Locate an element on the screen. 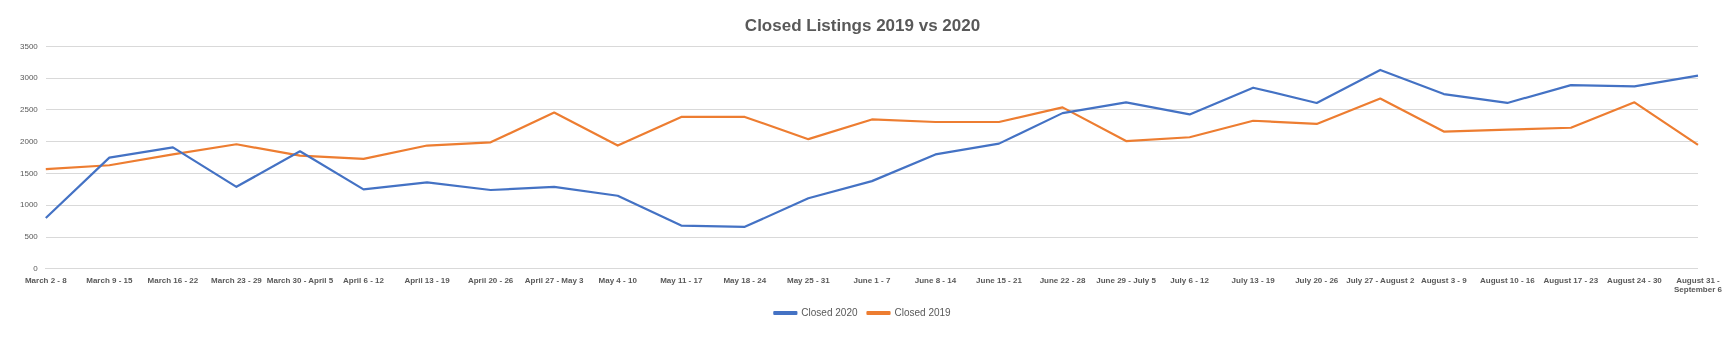  legend-label: Closed 2019 is located at coordinates (923, 312).